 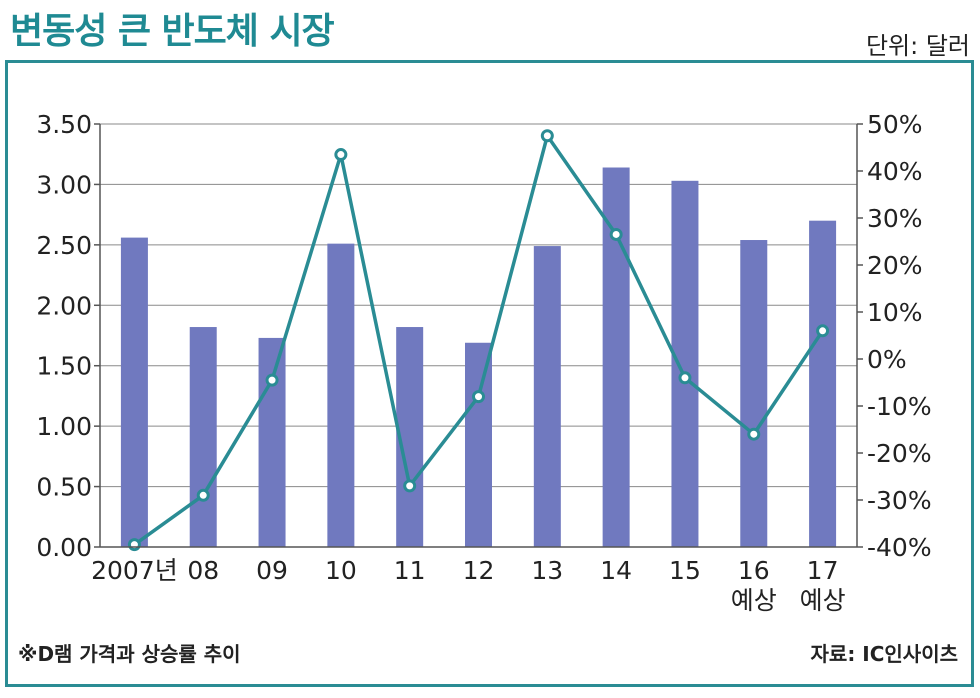 What do you see at coordinates (547, 570) in the screenshot?
I see `x-tick-label-6: 13` at bounding box center [547, 570].